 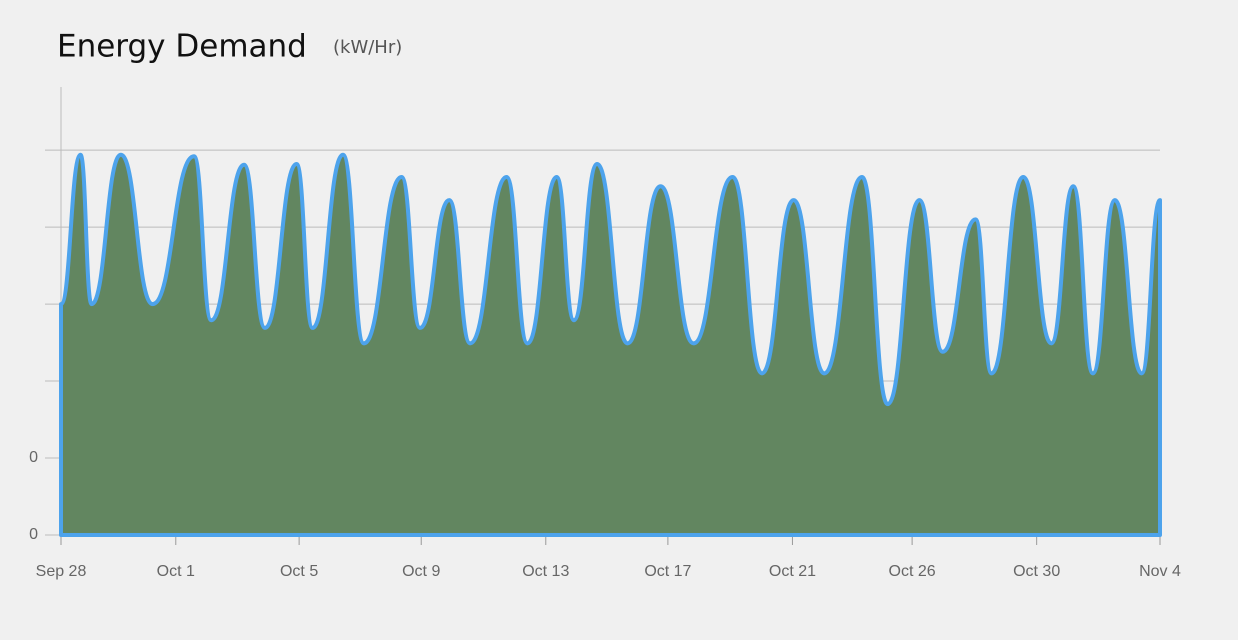 I want to click on x-tick-label: Nov 4, so click(x=1160, y=571).